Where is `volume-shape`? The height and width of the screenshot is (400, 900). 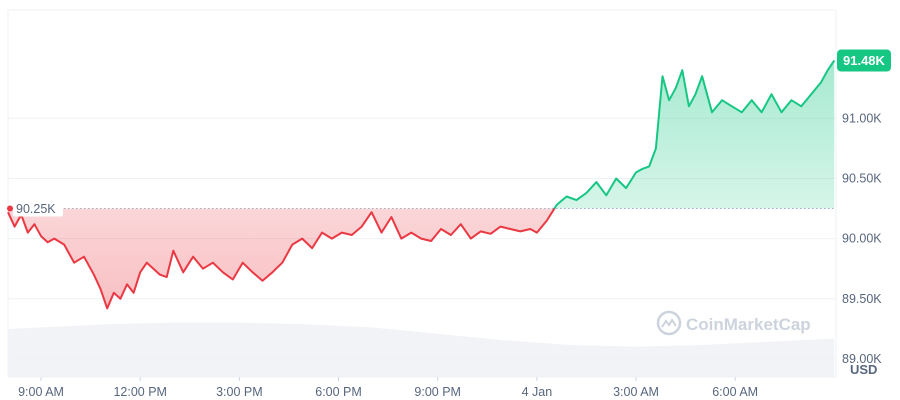 volume-shape is located at coordinates (421, 349).